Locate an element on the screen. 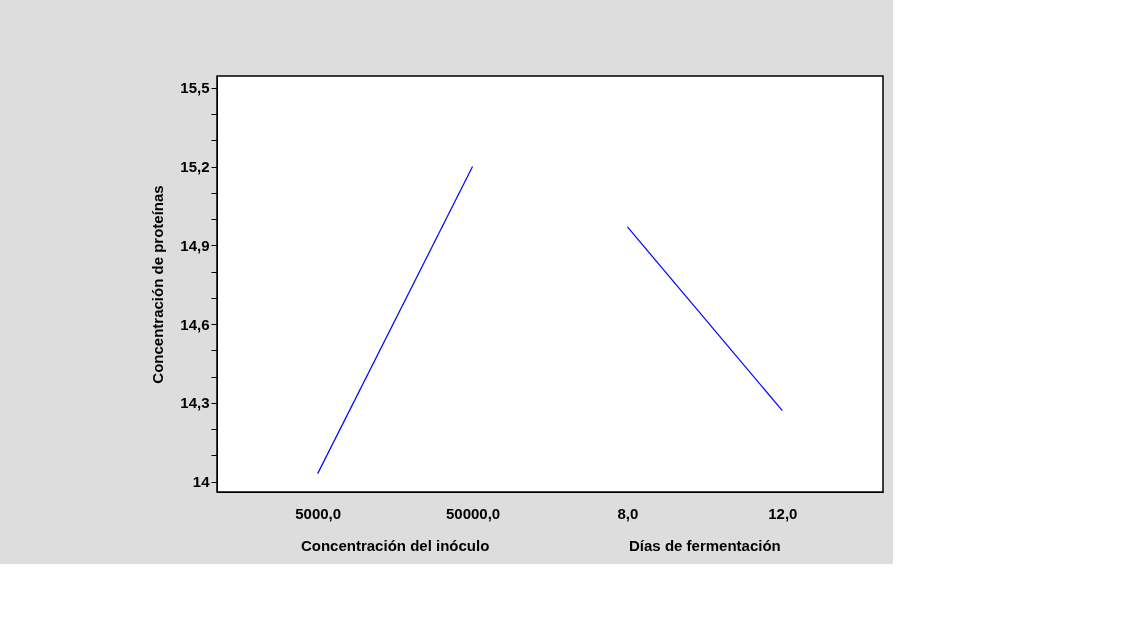  text: Días de fermentación is located at coordinates (705, 545).